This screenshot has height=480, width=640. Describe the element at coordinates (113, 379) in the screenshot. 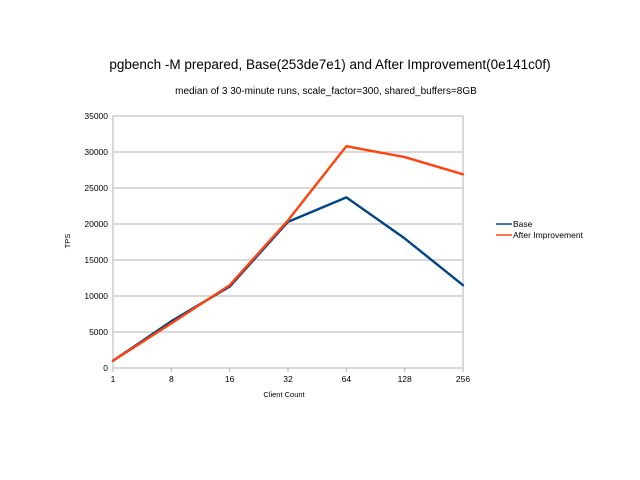

I see `x-tick-label: 1` at that location.